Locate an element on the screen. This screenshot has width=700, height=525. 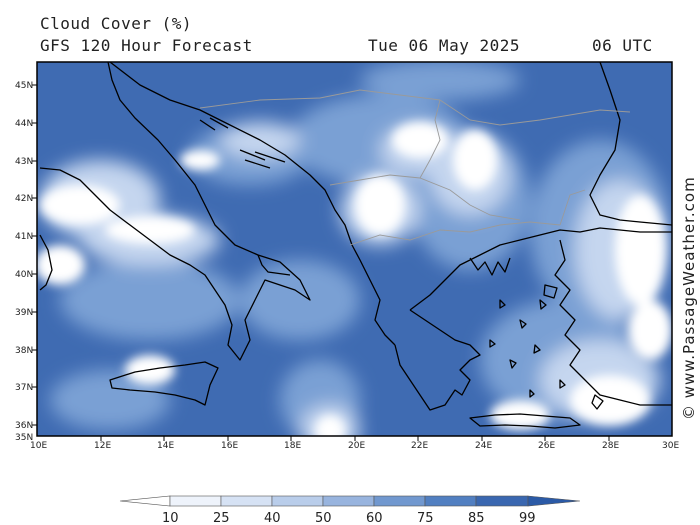
lon-label-20e: 20E is located at coordinates (356, 446).